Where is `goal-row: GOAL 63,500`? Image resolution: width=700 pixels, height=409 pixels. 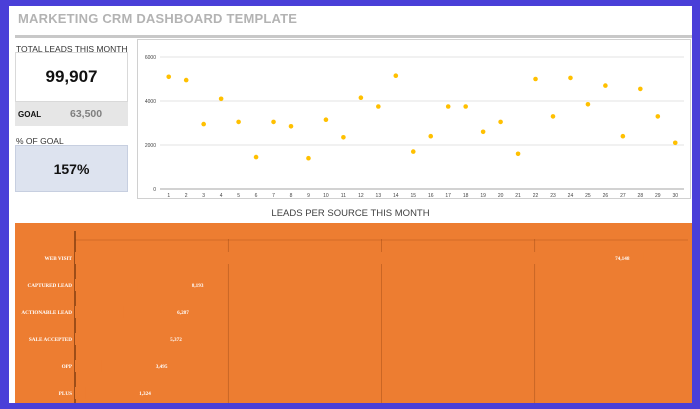 goal-row: GOAL 63,500 is located at coordinates (71, 114).